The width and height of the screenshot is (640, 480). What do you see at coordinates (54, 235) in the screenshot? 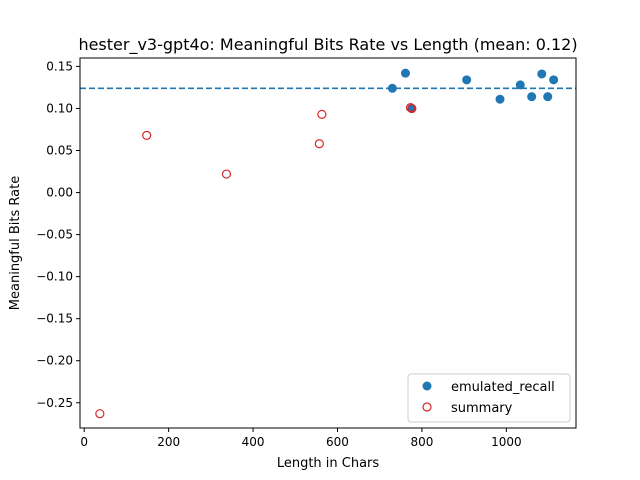
I see `y-tick-label: −0.05` at bounding box center [54, 235].